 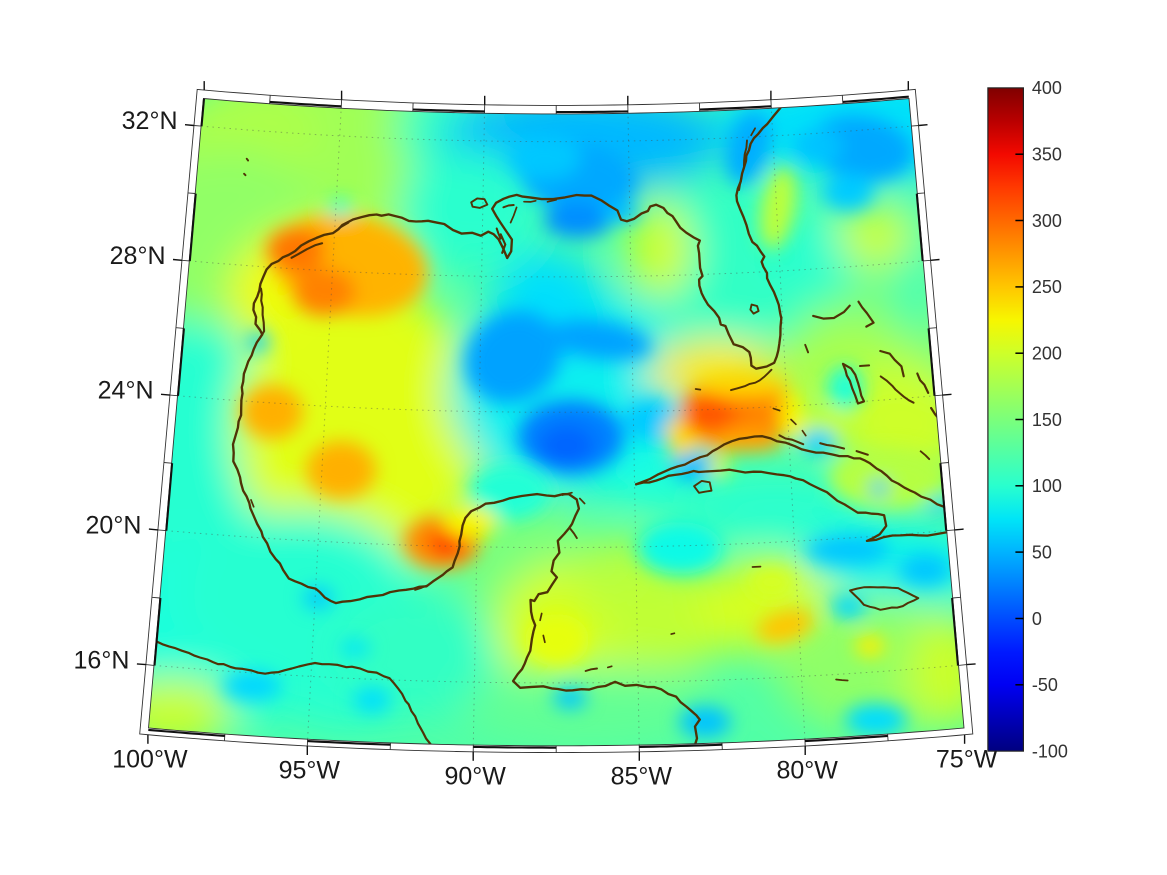 I want to click on svg-text: 300, so click(x=1047, y=221).